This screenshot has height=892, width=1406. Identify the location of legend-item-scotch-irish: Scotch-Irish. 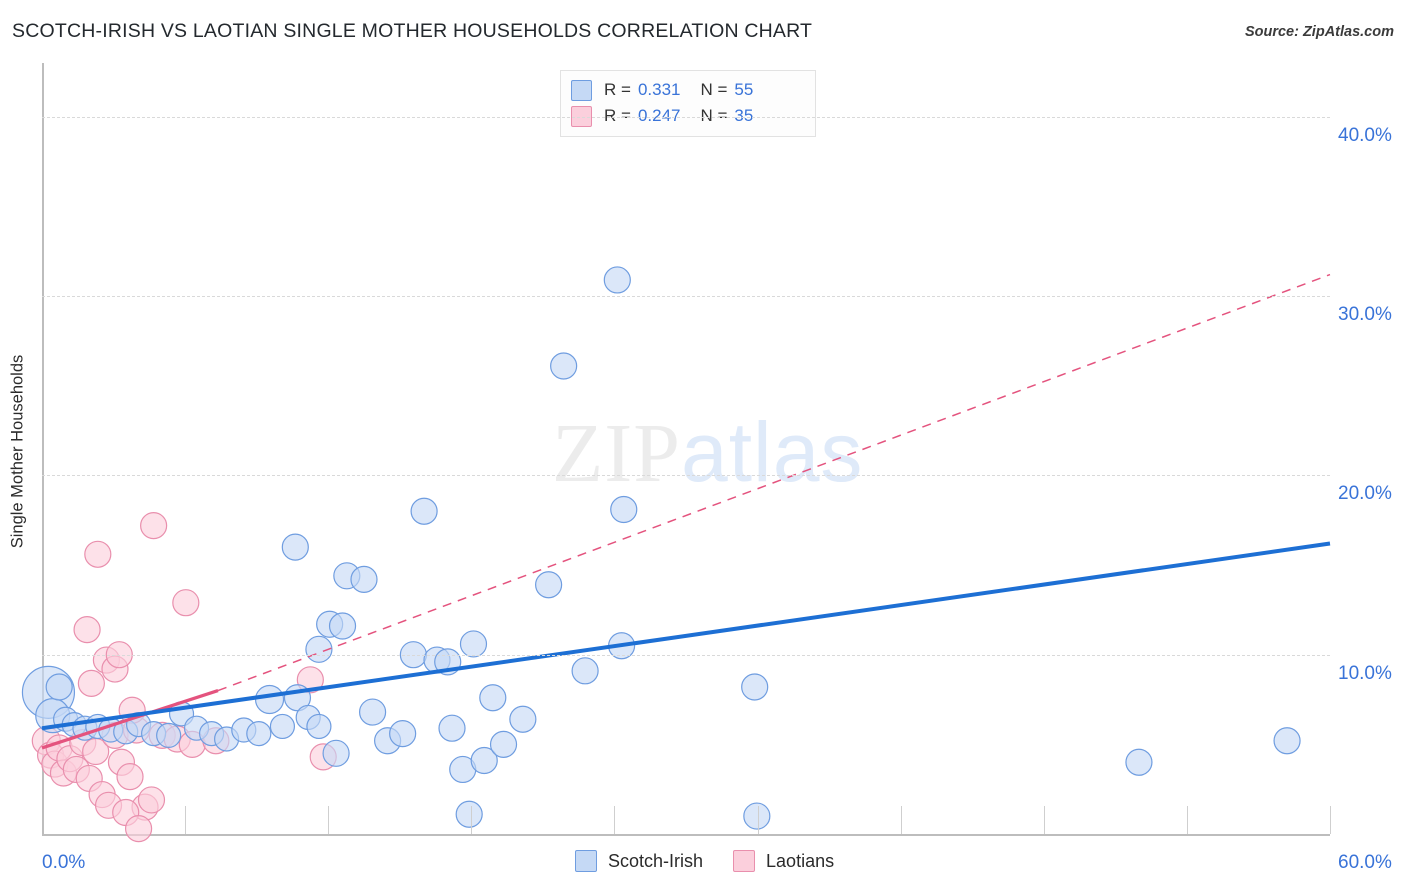
(639, 861).